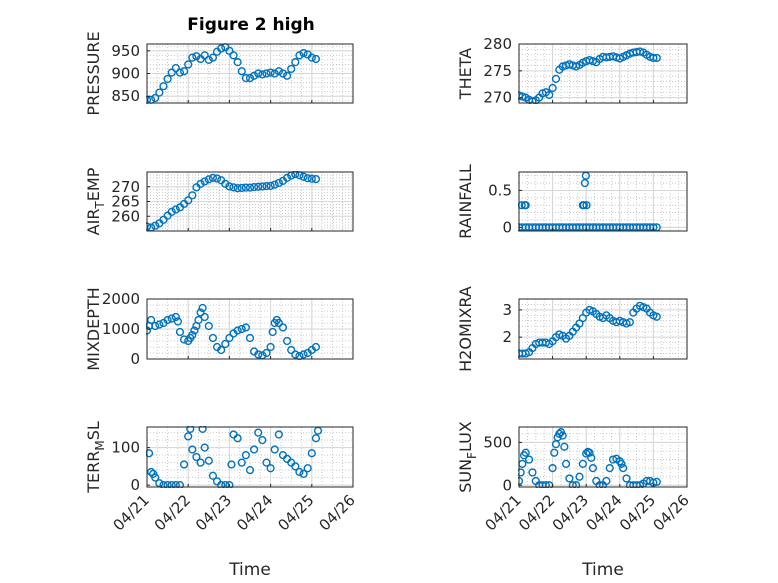  What do you see at coordinates (467, 457) in the screenshot?
I see `y-axis-label: SUNFLUX` at bounding box center [467, 457].